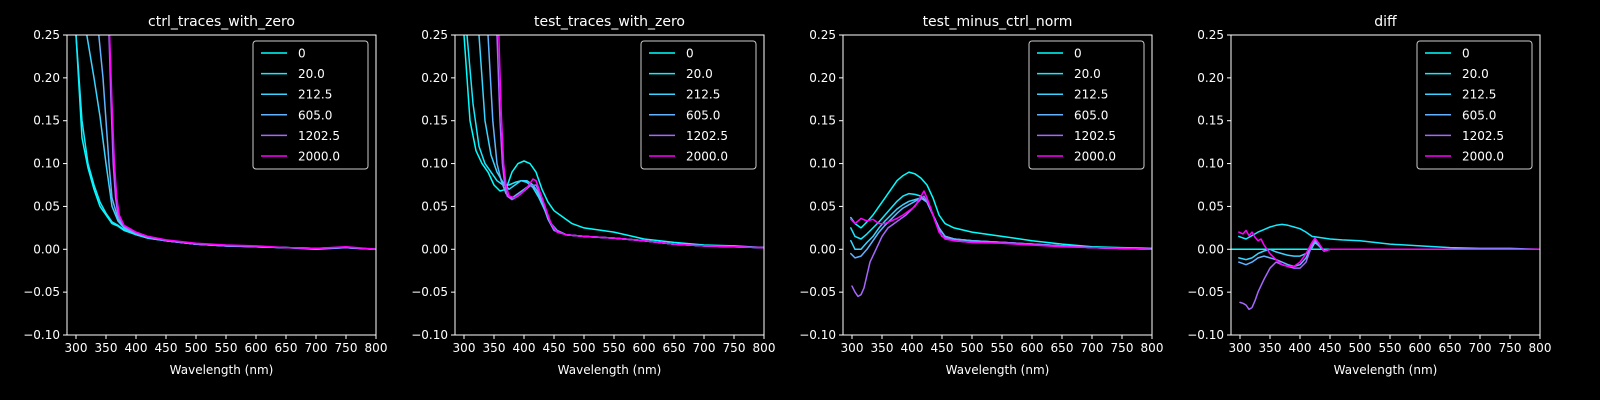 This screenshot has width=1600, height=400. What do you see at coordinates (1385, 22) in the screenshot?
I see `chart-title: diff` at bounding box center [1385, 22].